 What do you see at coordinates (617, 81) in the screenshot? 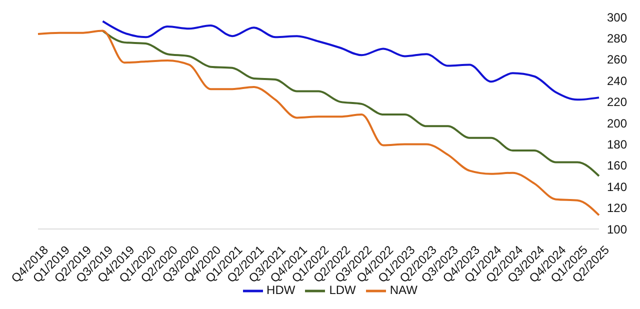
I see `y-tick-label: 240` at bounding box center [617, 81].